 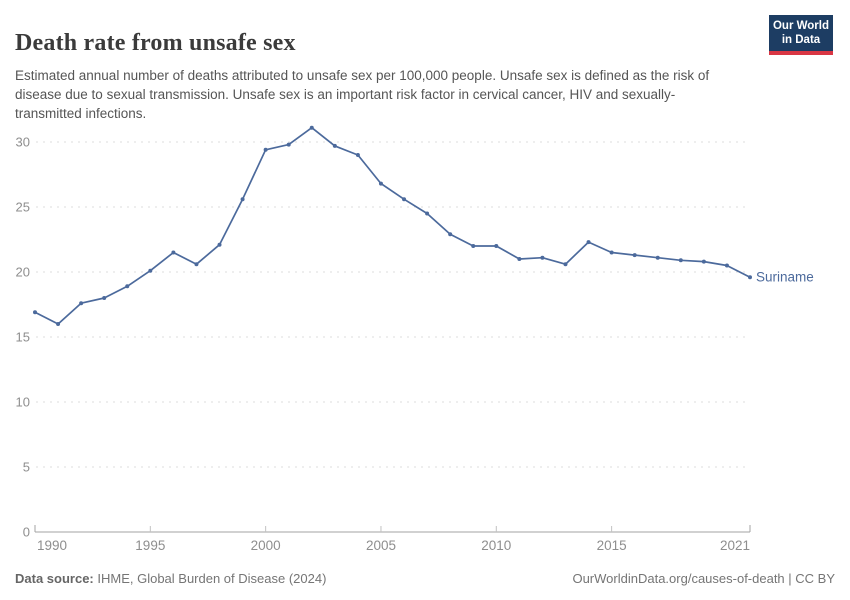 What do you see at coordinates (23, 272) in the screenshot?
I see `y-tick-label: 20` at bounding box center [23, 272].